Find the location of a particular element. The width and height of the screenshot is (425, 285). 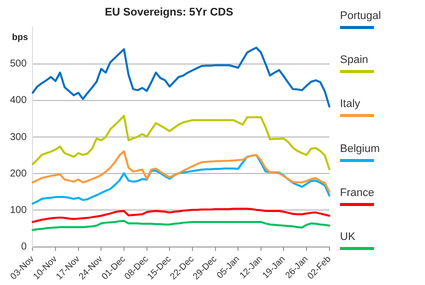

text: Italy is located at coordinates (351, 104).